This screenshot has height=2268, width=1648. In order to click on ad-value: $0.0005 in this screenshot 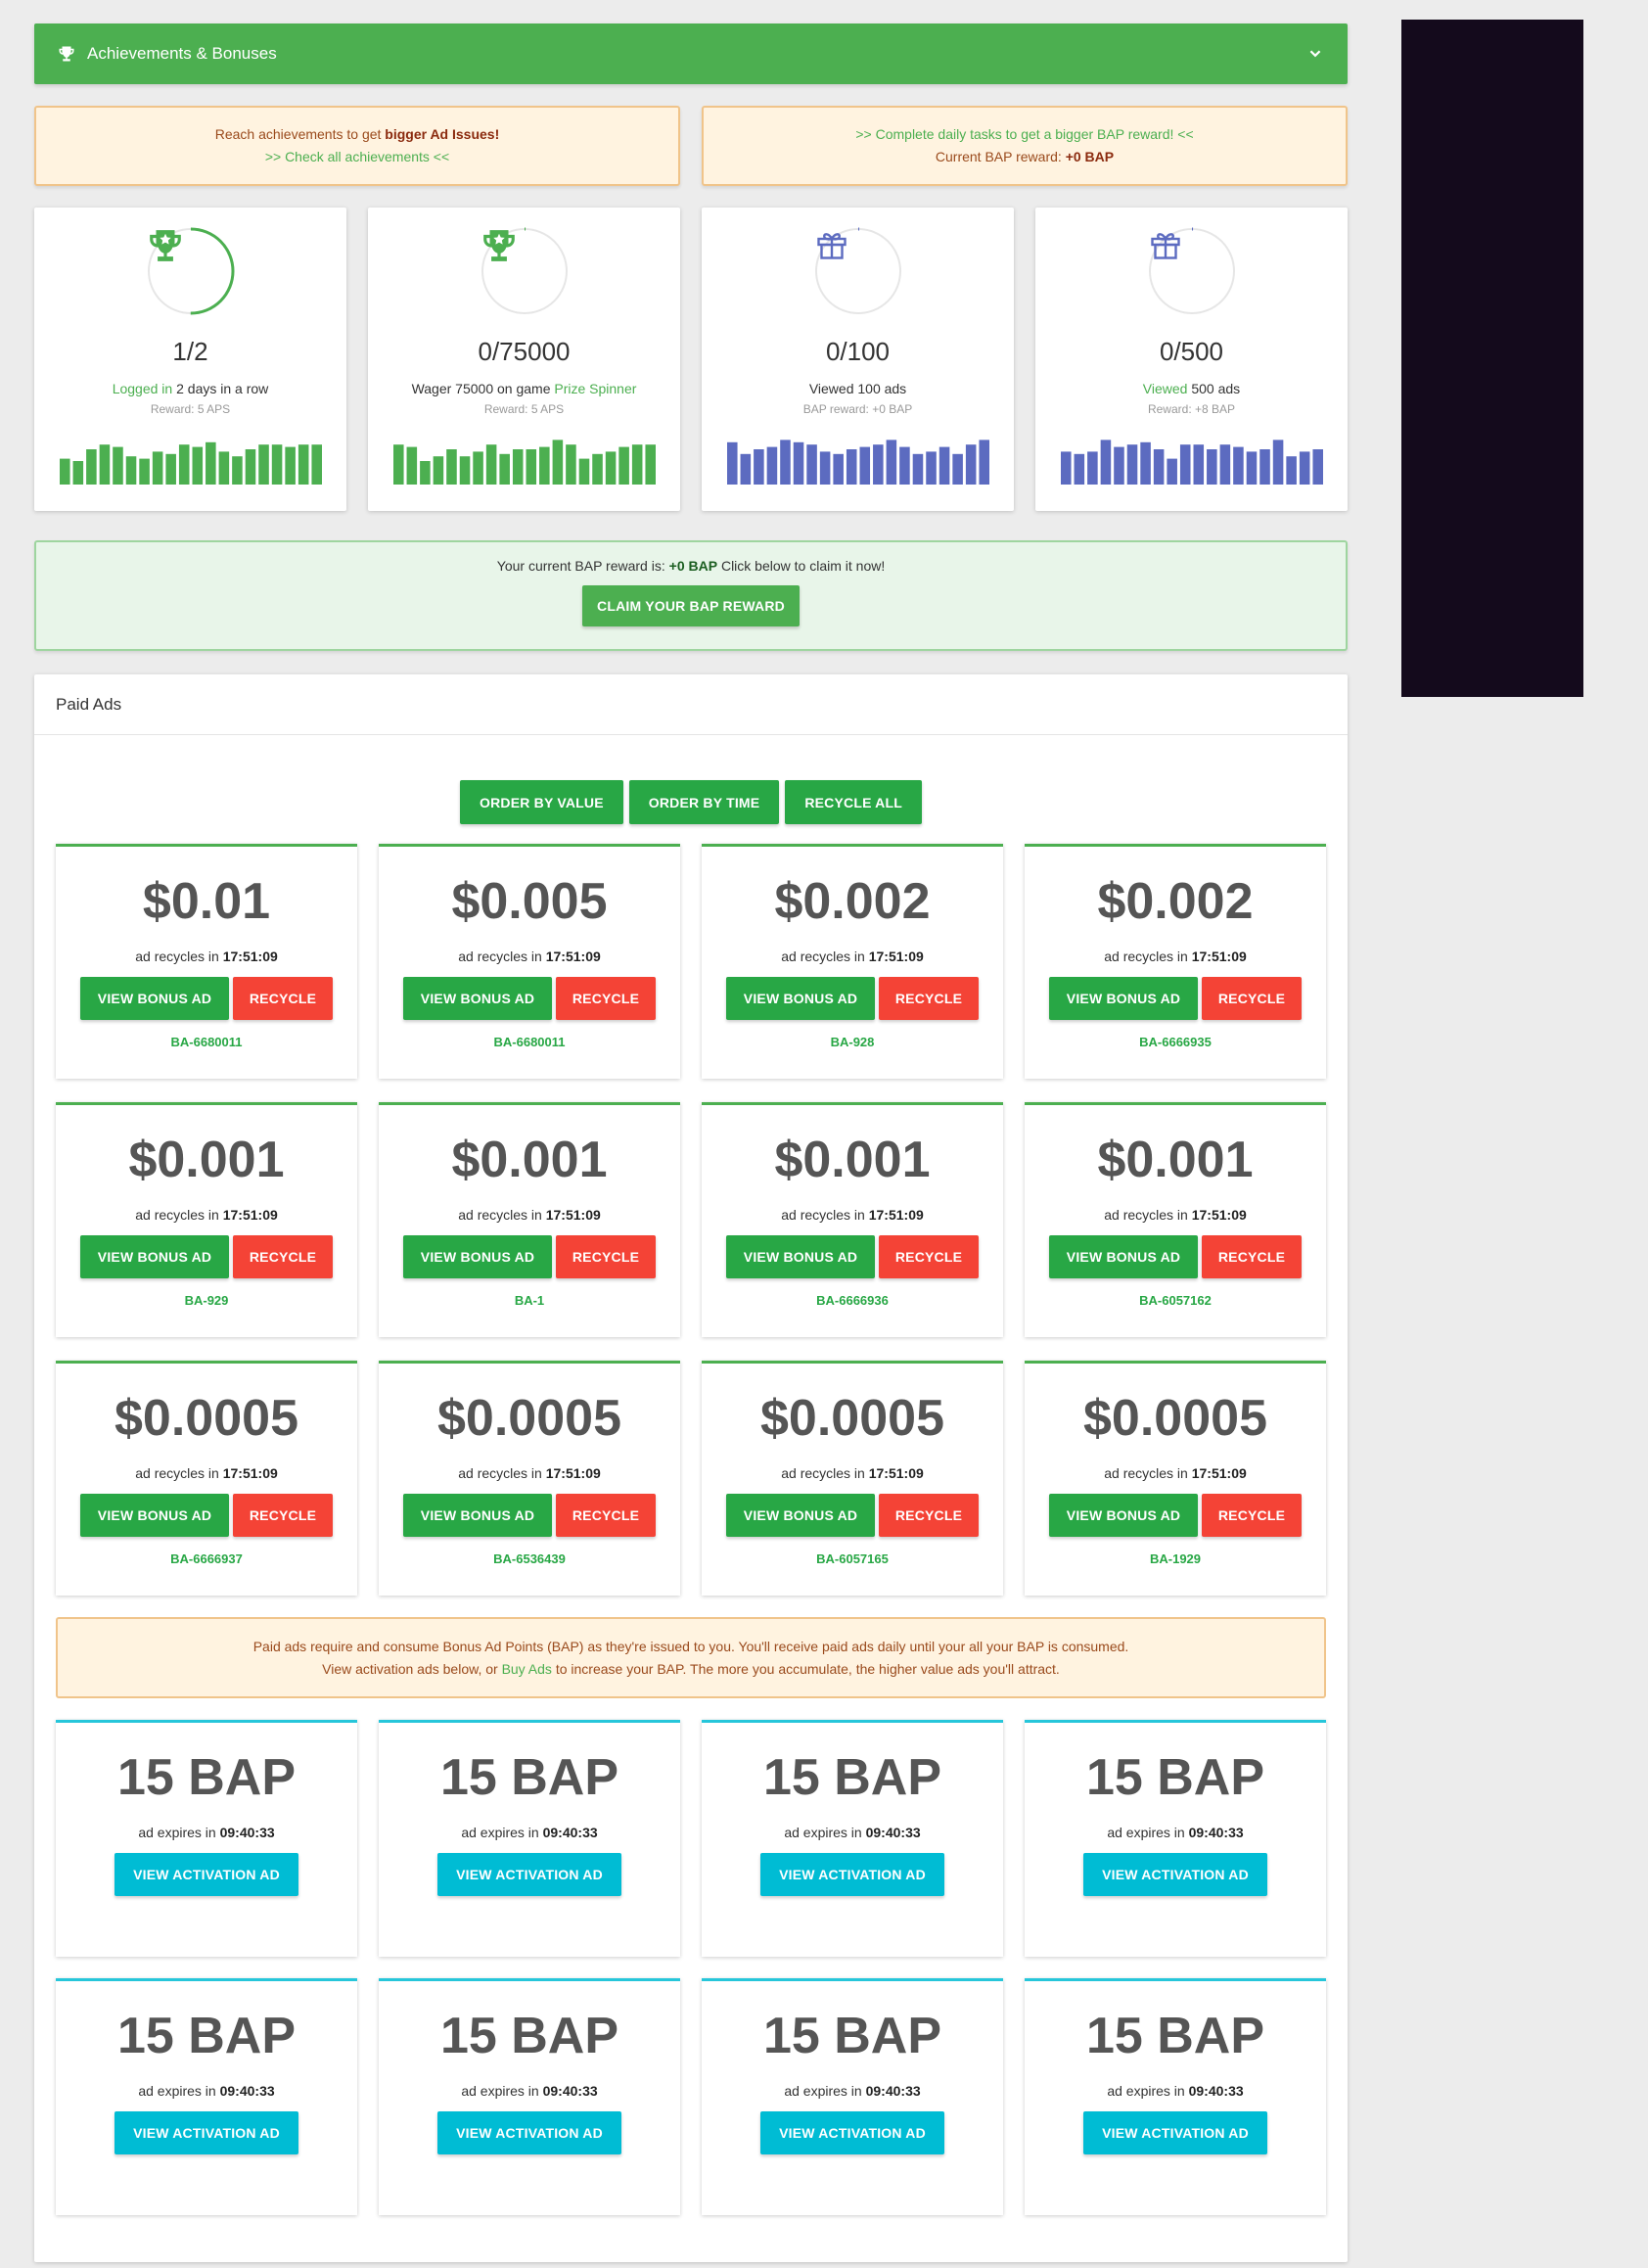, I will do `click(529, 1419)`.